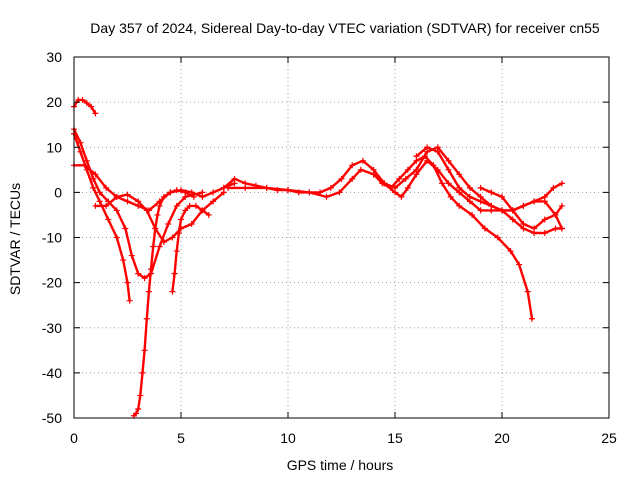 The image size is (640, 480). I want to click on y-tick-label: 0, so click(58, 192).